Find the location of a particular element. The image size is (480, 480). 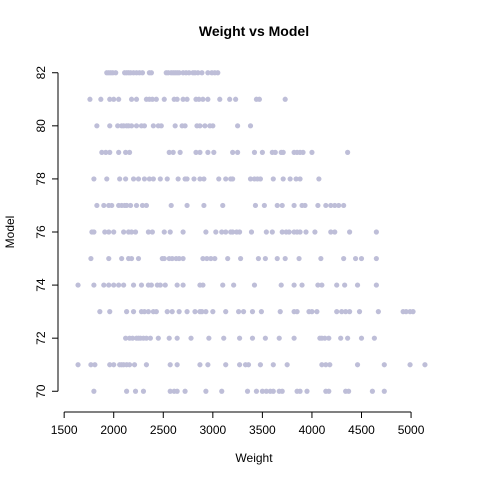

x-tick-label: 1500 is located at coordinates (64, 430).